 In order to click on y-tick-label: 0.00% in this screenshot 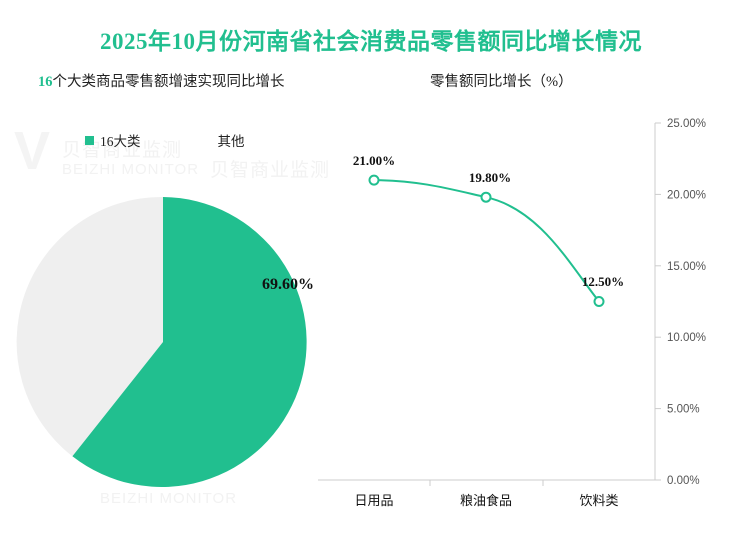, I will do `click(683, 481)`.